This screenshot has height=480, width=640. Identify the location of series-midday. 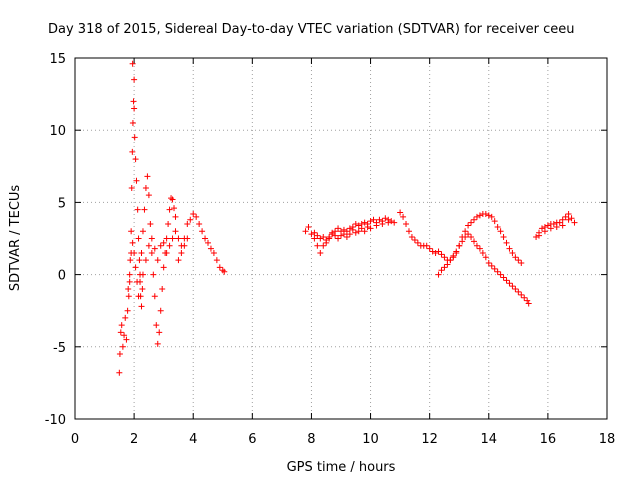
(350, 235).